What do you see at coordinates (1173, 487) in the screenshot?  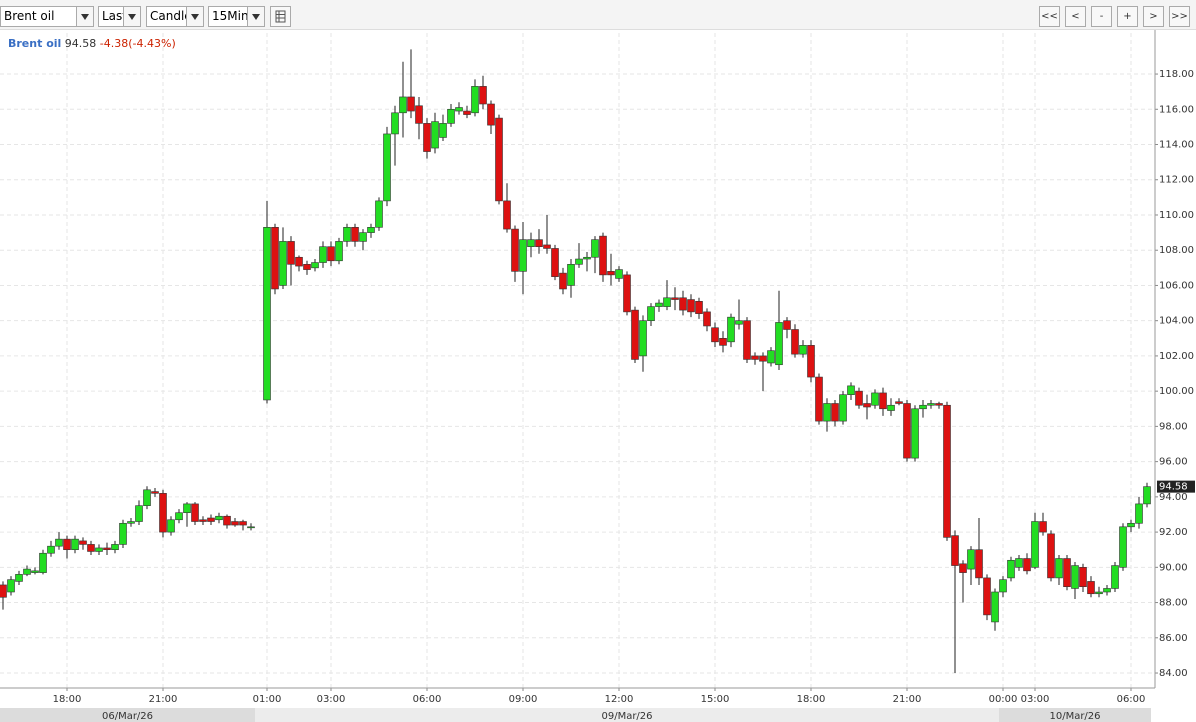 I see `last-price-label: 94.58` at bounding box center [1173, 487].